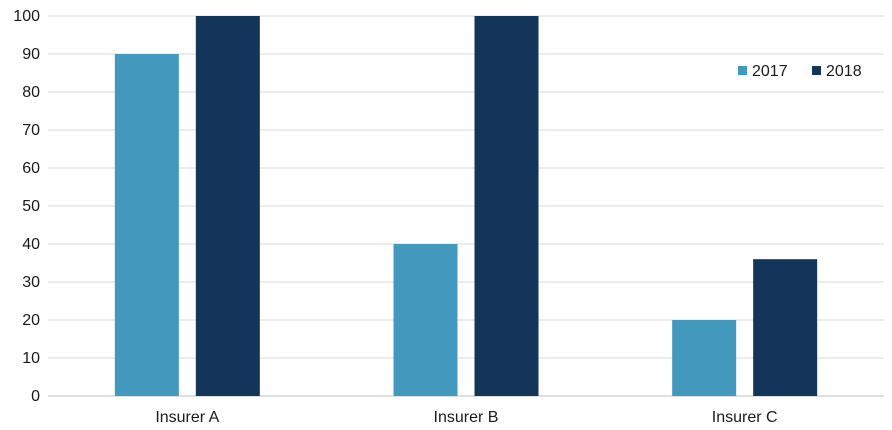 This screenshot has width=892, height=430. What do you see at coordinates (227, 206) in the screenshot?
I see `bar-2018-insurer-a` at bounding box center [227, 206].